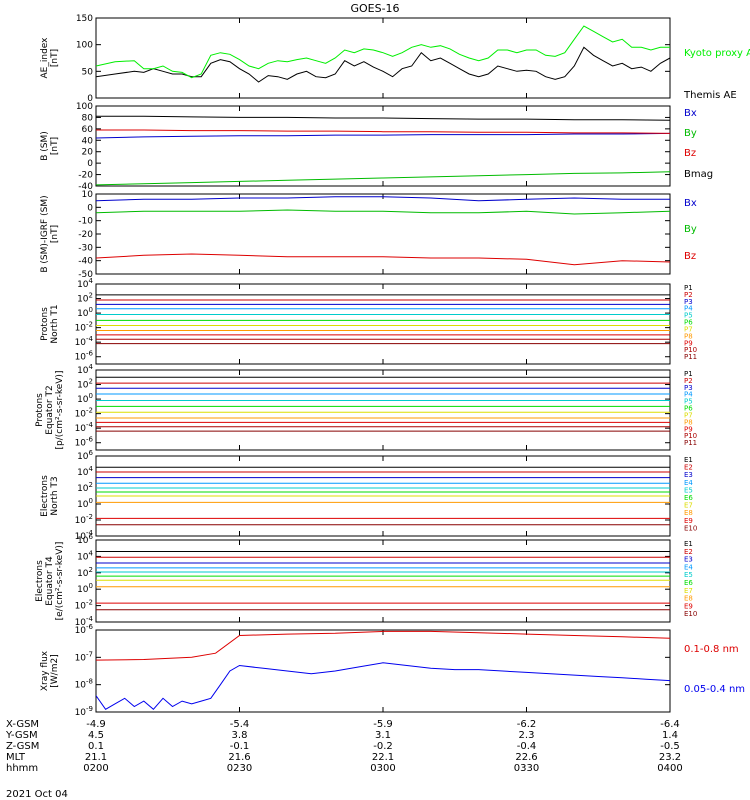  I want to click on x-tick-value: -0.4, so click(527, 746).